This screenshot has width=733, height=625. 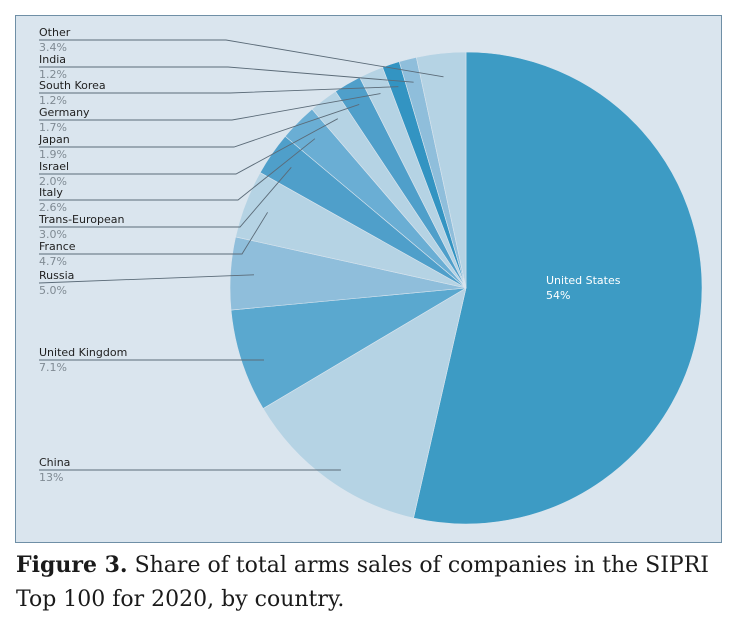 What do you see at coordinates (53, 207) in the screenshot?
I see `slice-value-italy: 2.6%` at bounding box center [53, 207].